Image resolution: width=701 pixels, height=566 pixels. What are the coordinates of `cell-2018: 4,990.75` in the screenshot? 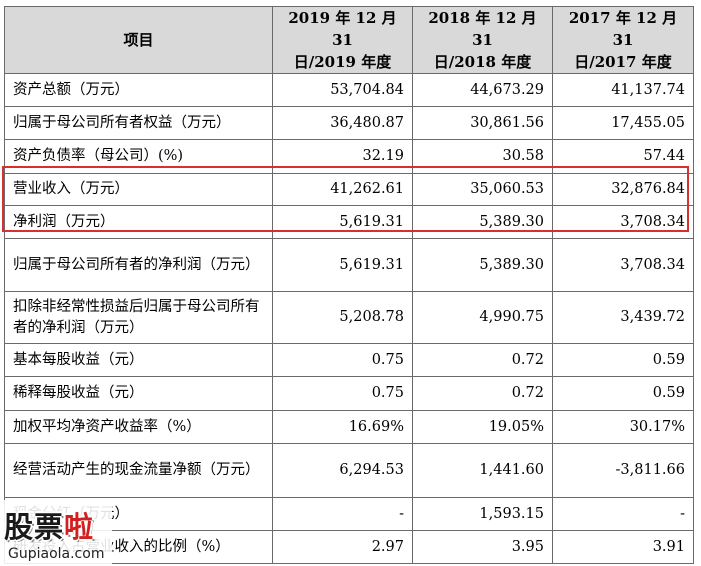 It's located at (482, 317).